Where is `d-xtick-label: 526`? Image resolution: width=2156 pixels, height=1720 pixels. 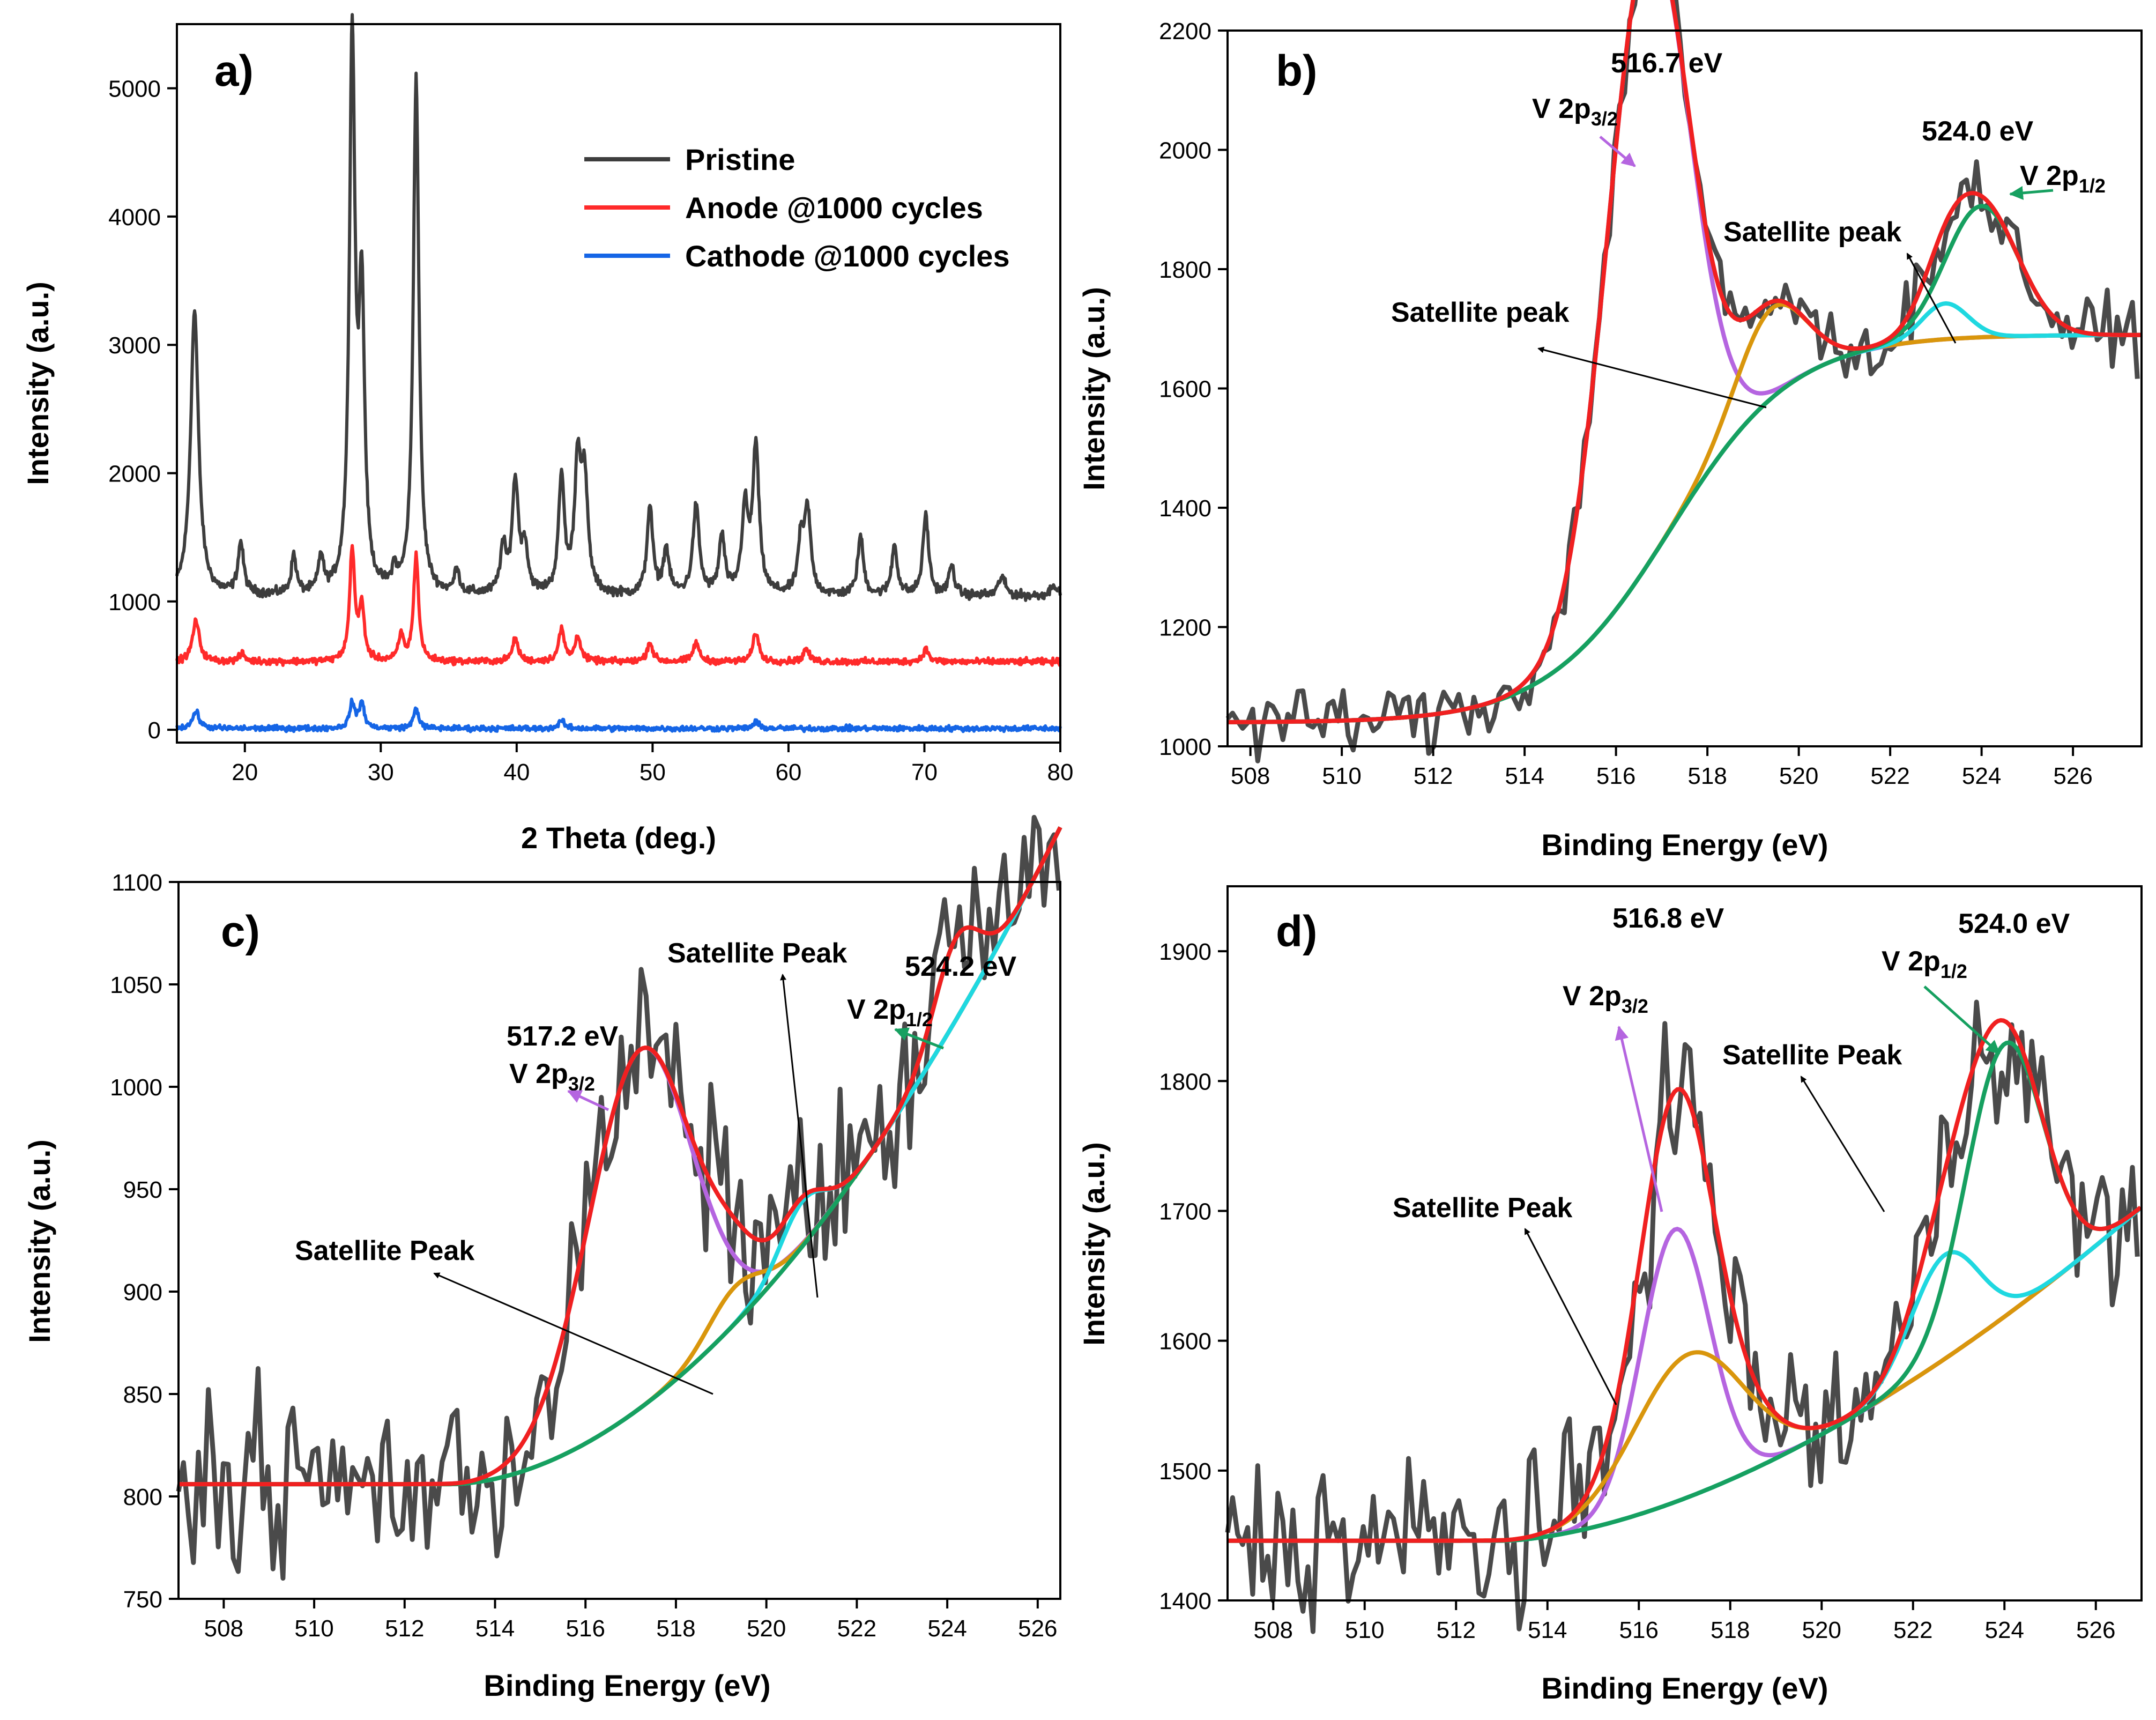
d-xtick-label: 526 is located at coordinates (2095, 1630).